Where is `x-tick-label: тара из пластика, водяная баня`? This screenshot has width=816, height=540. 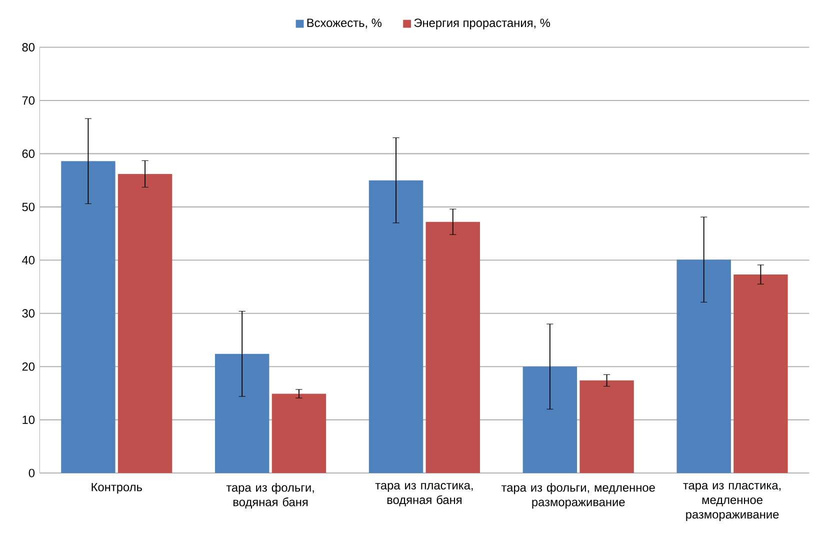 x-tick-label: тара из пластика, водяная баня is located at coordinates (424, 494).